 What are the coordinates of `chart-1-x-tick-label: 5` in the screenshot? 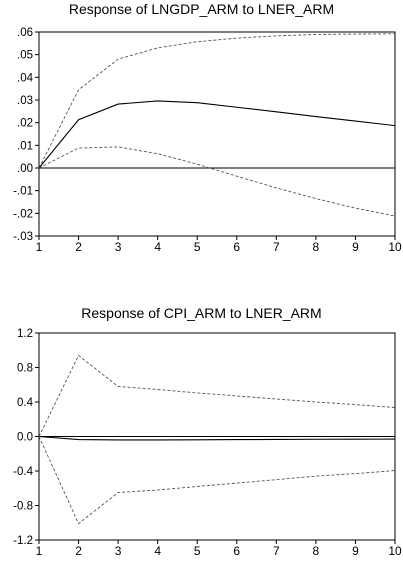 It's located at (197, 247).